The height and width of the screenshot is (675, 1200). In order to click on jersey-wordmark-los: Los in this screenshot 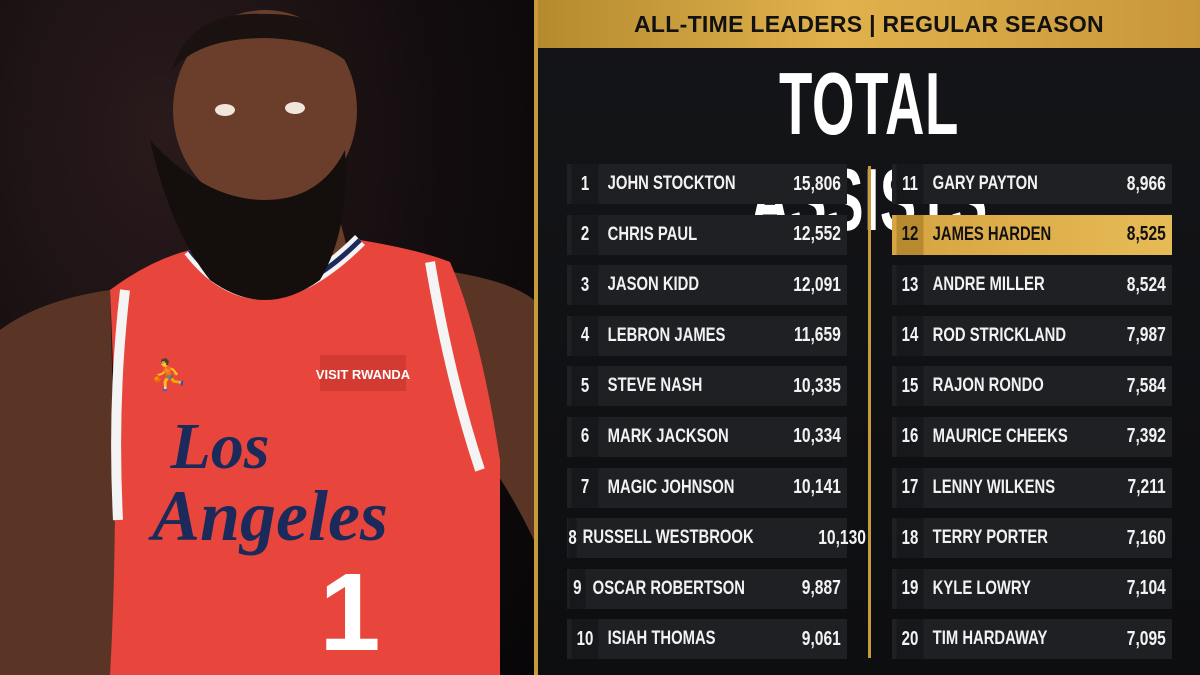, I will do `click(220, 446)`.